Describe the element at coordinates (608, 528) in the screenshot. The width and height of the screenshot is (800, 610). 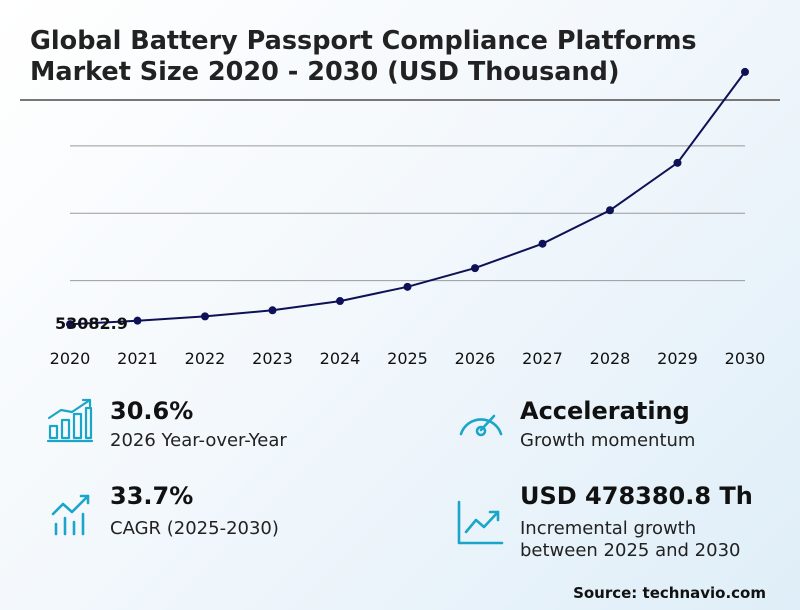
I see `stat-incremental-label-1: Incremental growth` at that location.